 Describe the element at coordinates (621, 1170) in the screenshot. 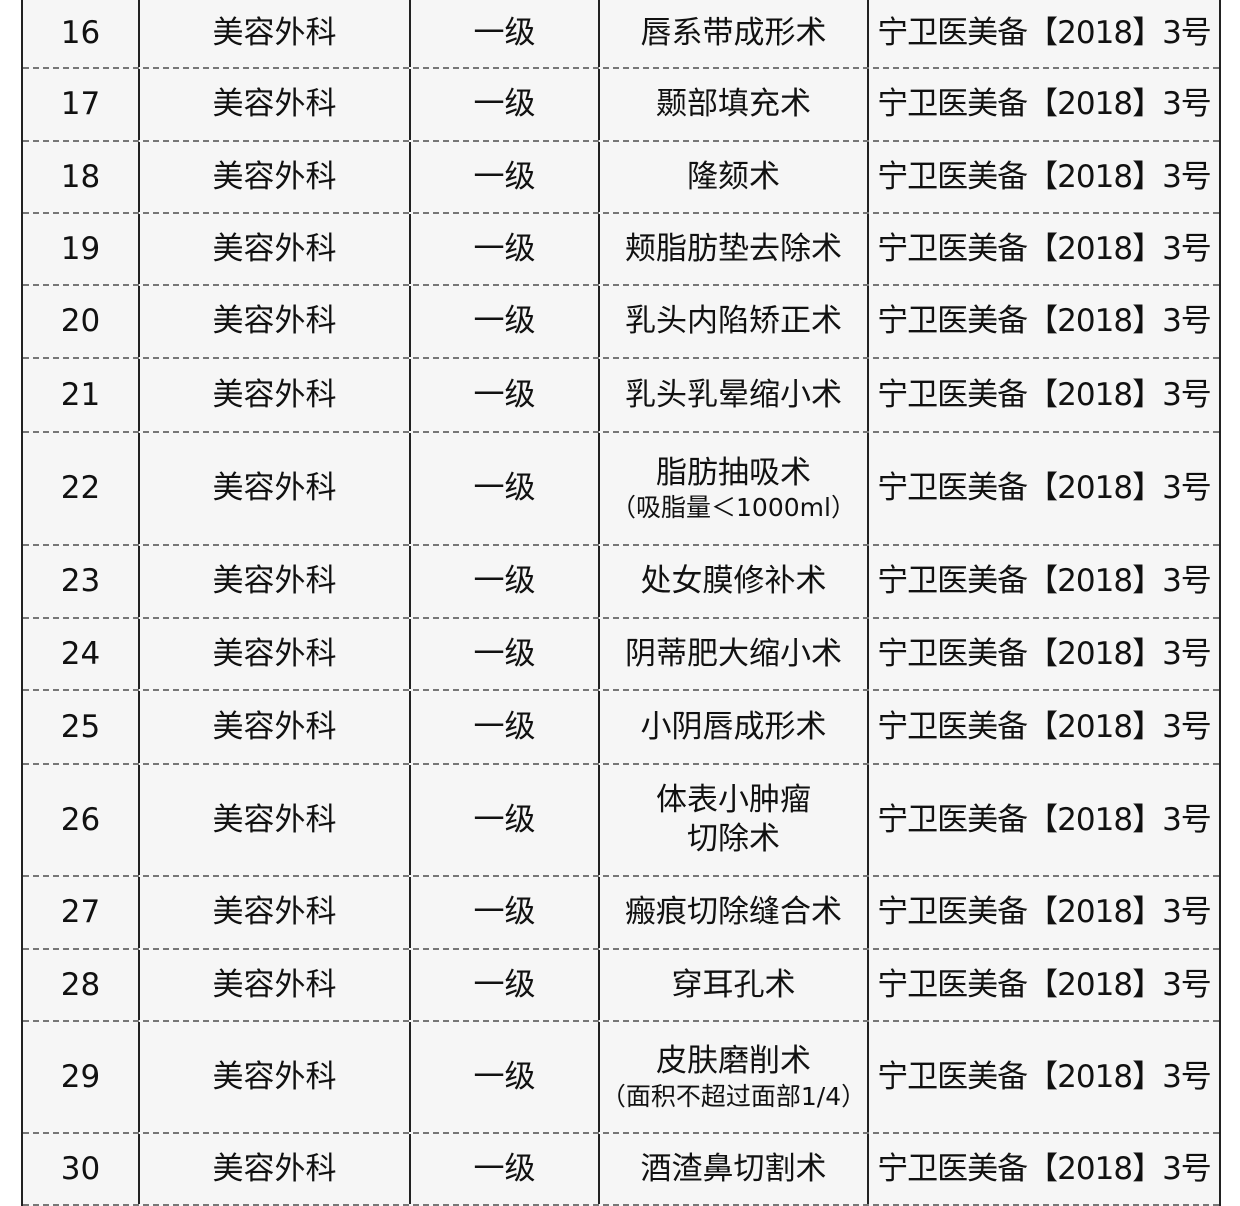

I see `table-row: 30 美容外科 一级 酒渣鼻切割术 宁卫医美备【2018】3号` at that location.